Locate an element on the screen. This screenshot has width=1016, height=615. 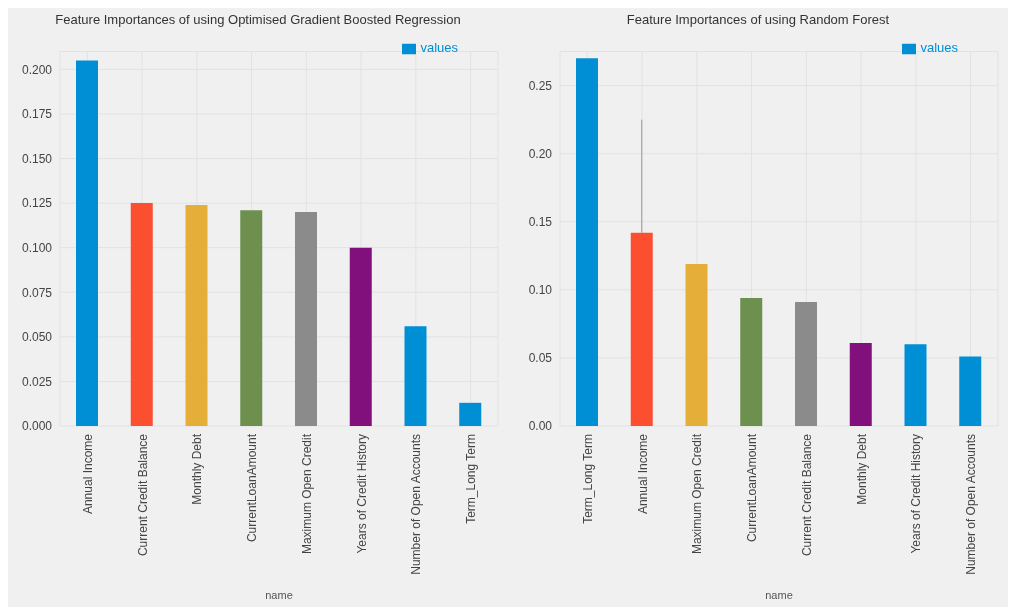
y-tick-label: 0.150 is located at coordinates (37, 158).